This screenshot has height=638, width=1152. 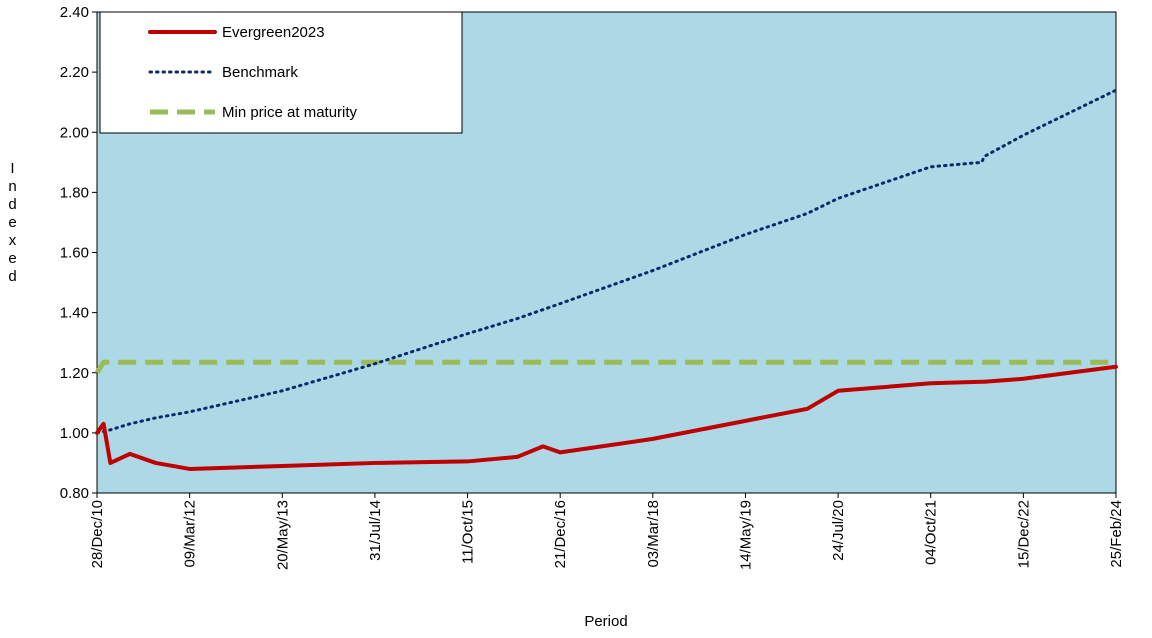 I want to click on legend-label: Benchmark, so click(x=260, y=72).